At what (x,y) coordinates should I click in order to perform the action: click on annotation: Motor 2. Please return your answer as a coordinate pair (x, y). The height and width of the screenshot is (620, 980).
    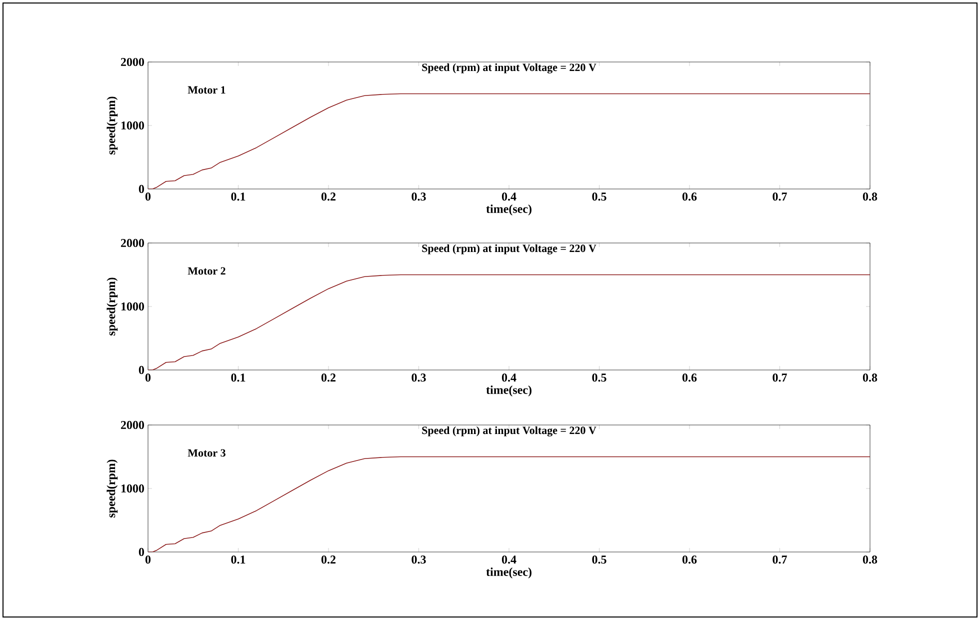
    Looking at the image, I should click on (207, 271).